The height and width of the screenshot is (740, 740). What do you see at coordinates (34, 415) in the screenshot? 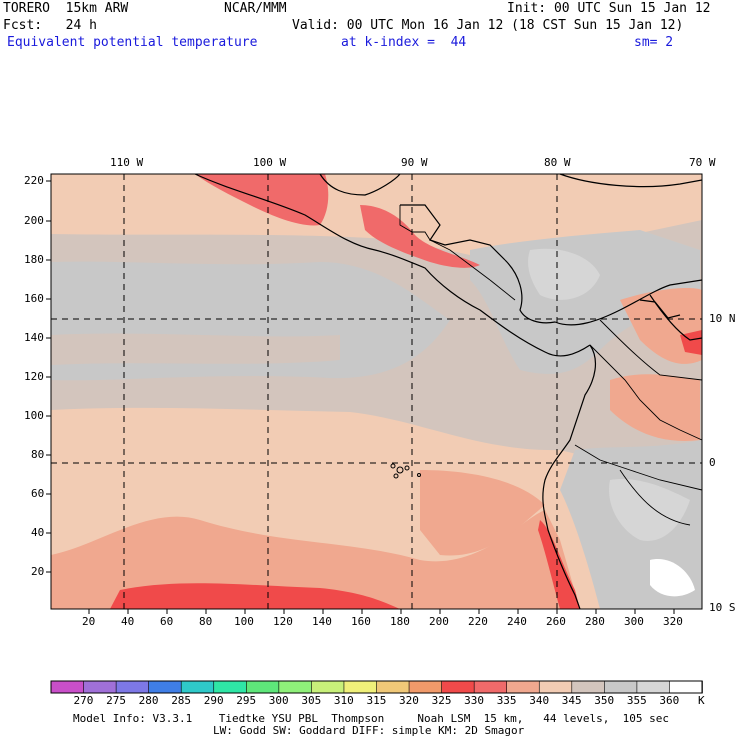
I see `y-tick-100: 100` at bounding box center [34, 415].